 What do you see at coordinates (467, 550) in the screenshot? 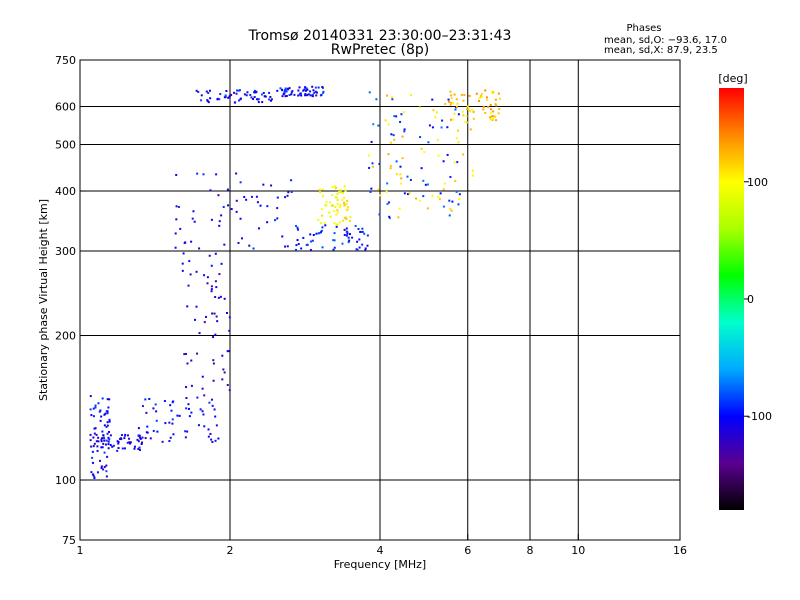
I see `x-tick-label: 6` at bounding box center [467, 550].